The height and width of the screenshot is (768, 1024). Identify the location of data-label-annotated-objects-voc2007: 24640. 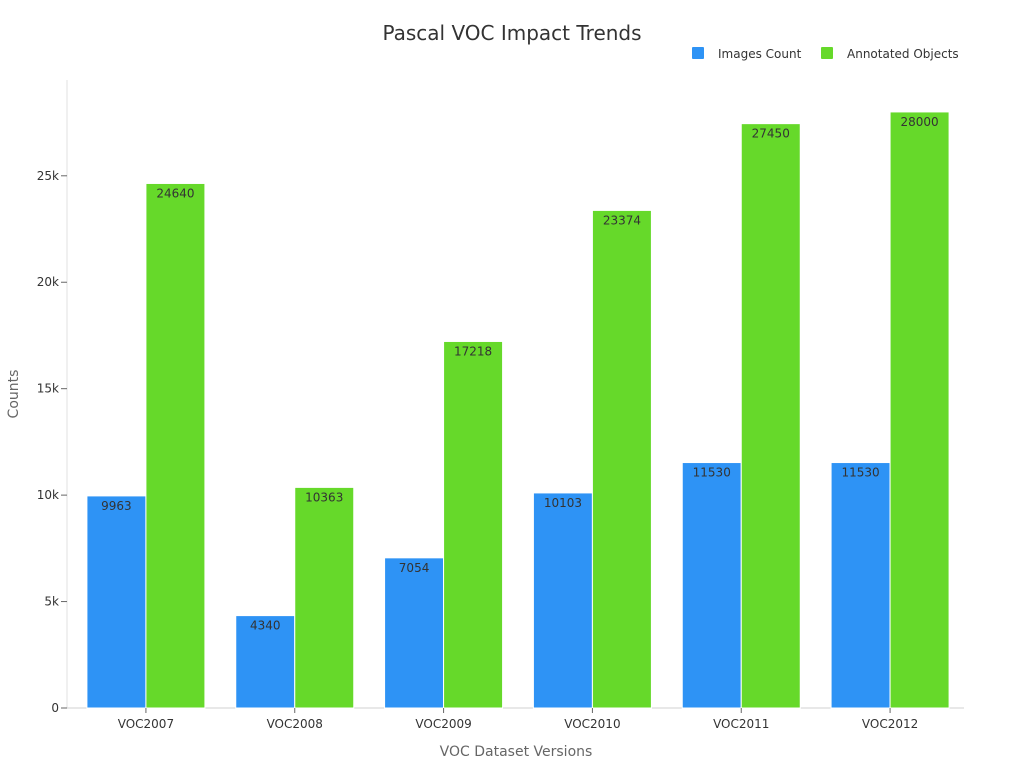
(175, 193).